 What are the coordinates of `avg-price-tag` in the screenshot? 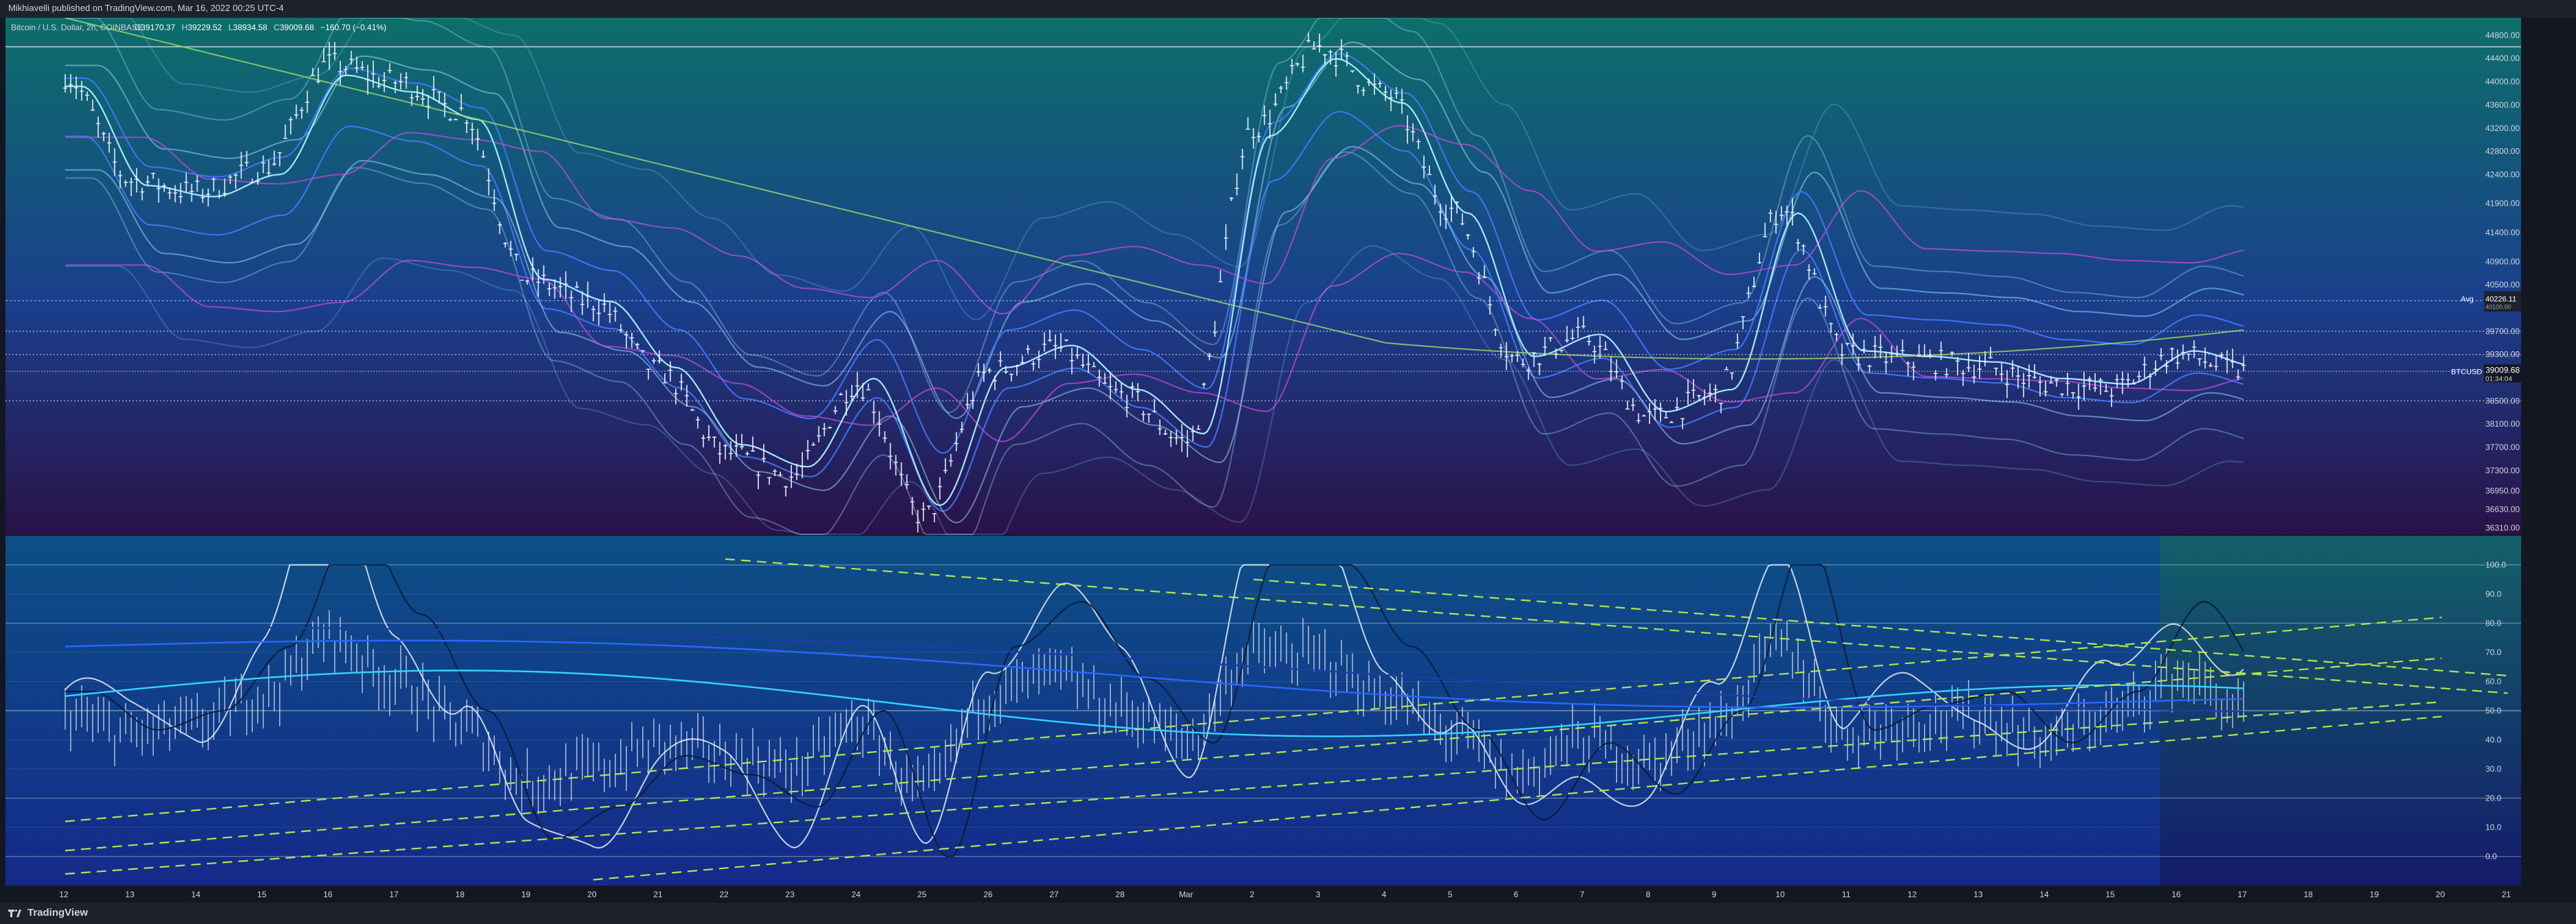 It's located at (2502, 301).